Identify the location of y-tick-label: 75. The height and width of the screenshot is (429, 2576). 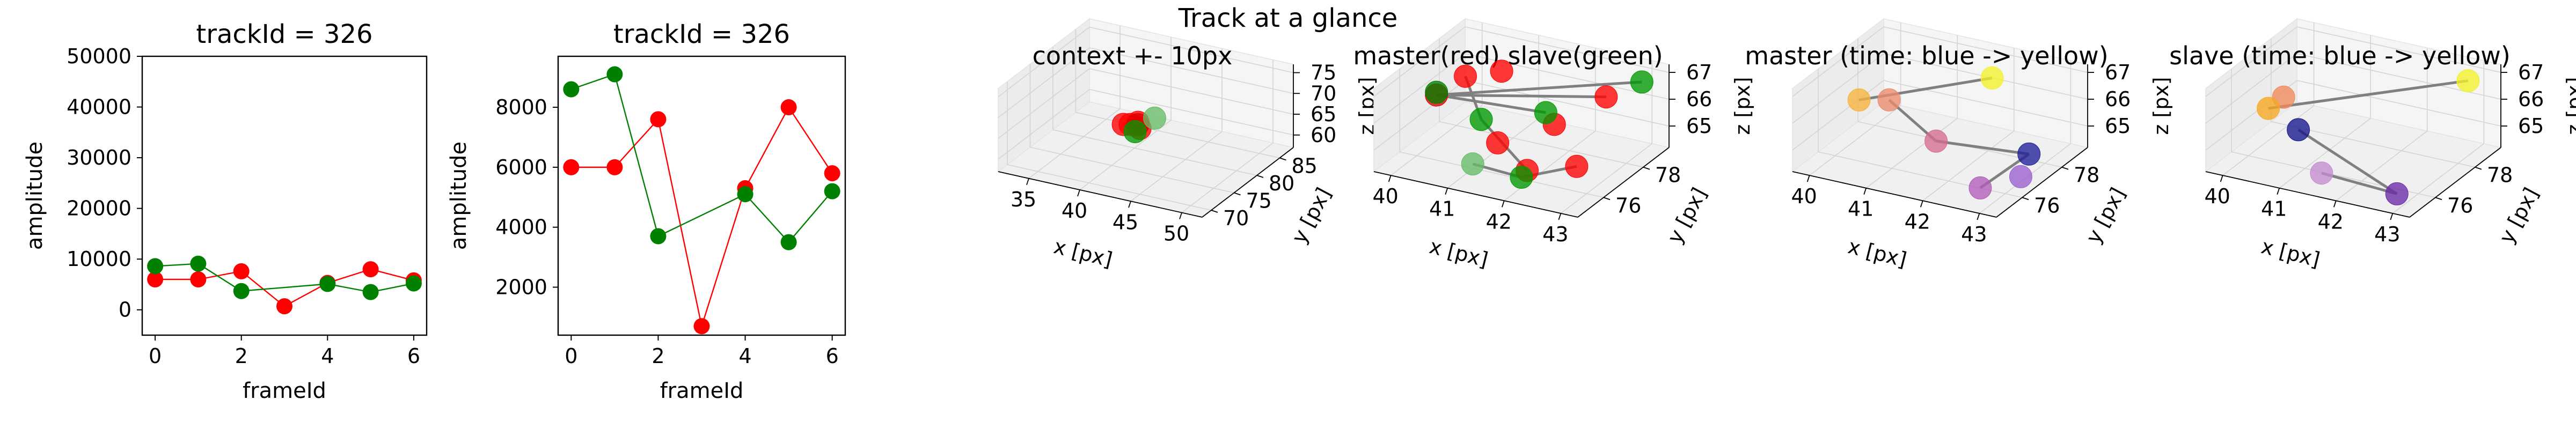
(1259, 201).